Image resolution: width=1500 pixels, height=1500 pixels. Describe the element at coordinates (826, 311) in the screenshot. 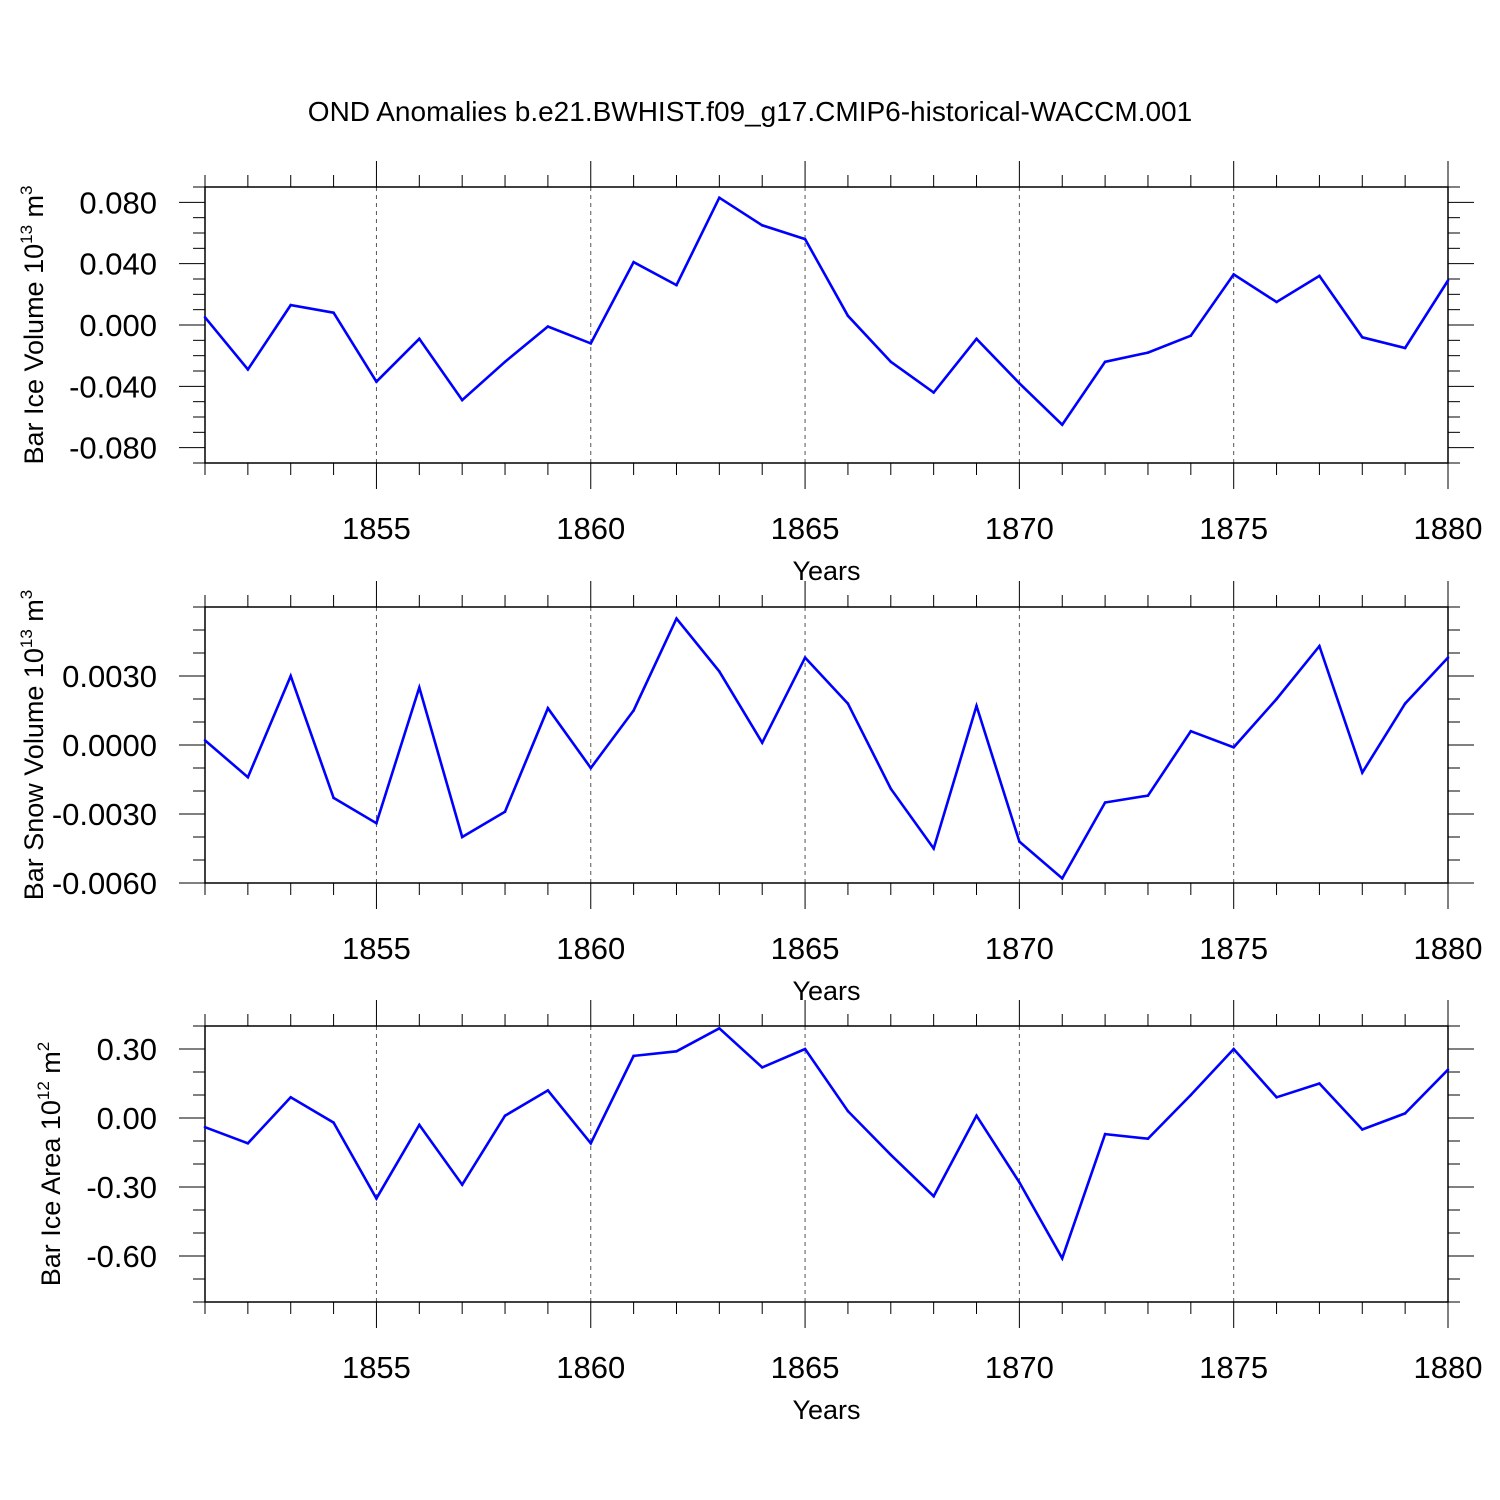

I see `panel1-series-line` at that location.